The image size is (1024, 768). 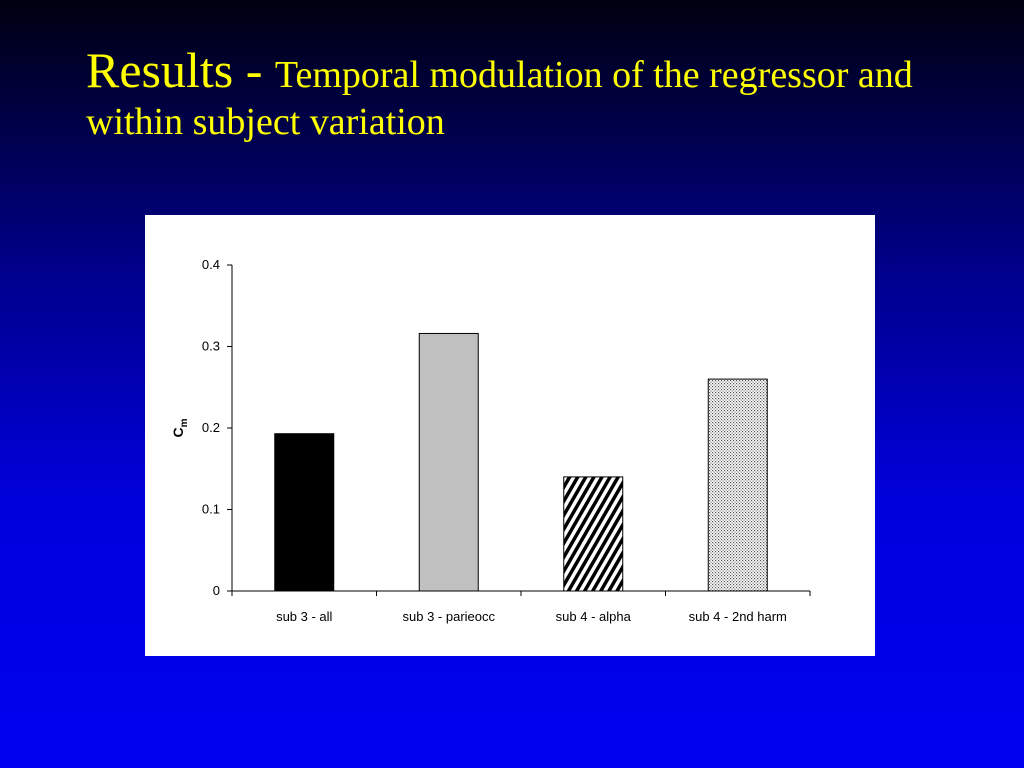 I want to click on x-tick-label: sub 3 - parieocc, so click(x=449, y=616).